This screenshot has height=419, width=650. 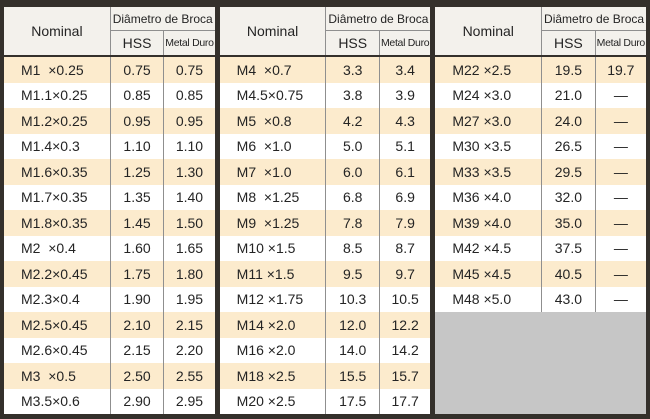 I want to click on table-header: Nominal Diâmetro de Broca HSS Metal Duro, so click(x=325, y=32).